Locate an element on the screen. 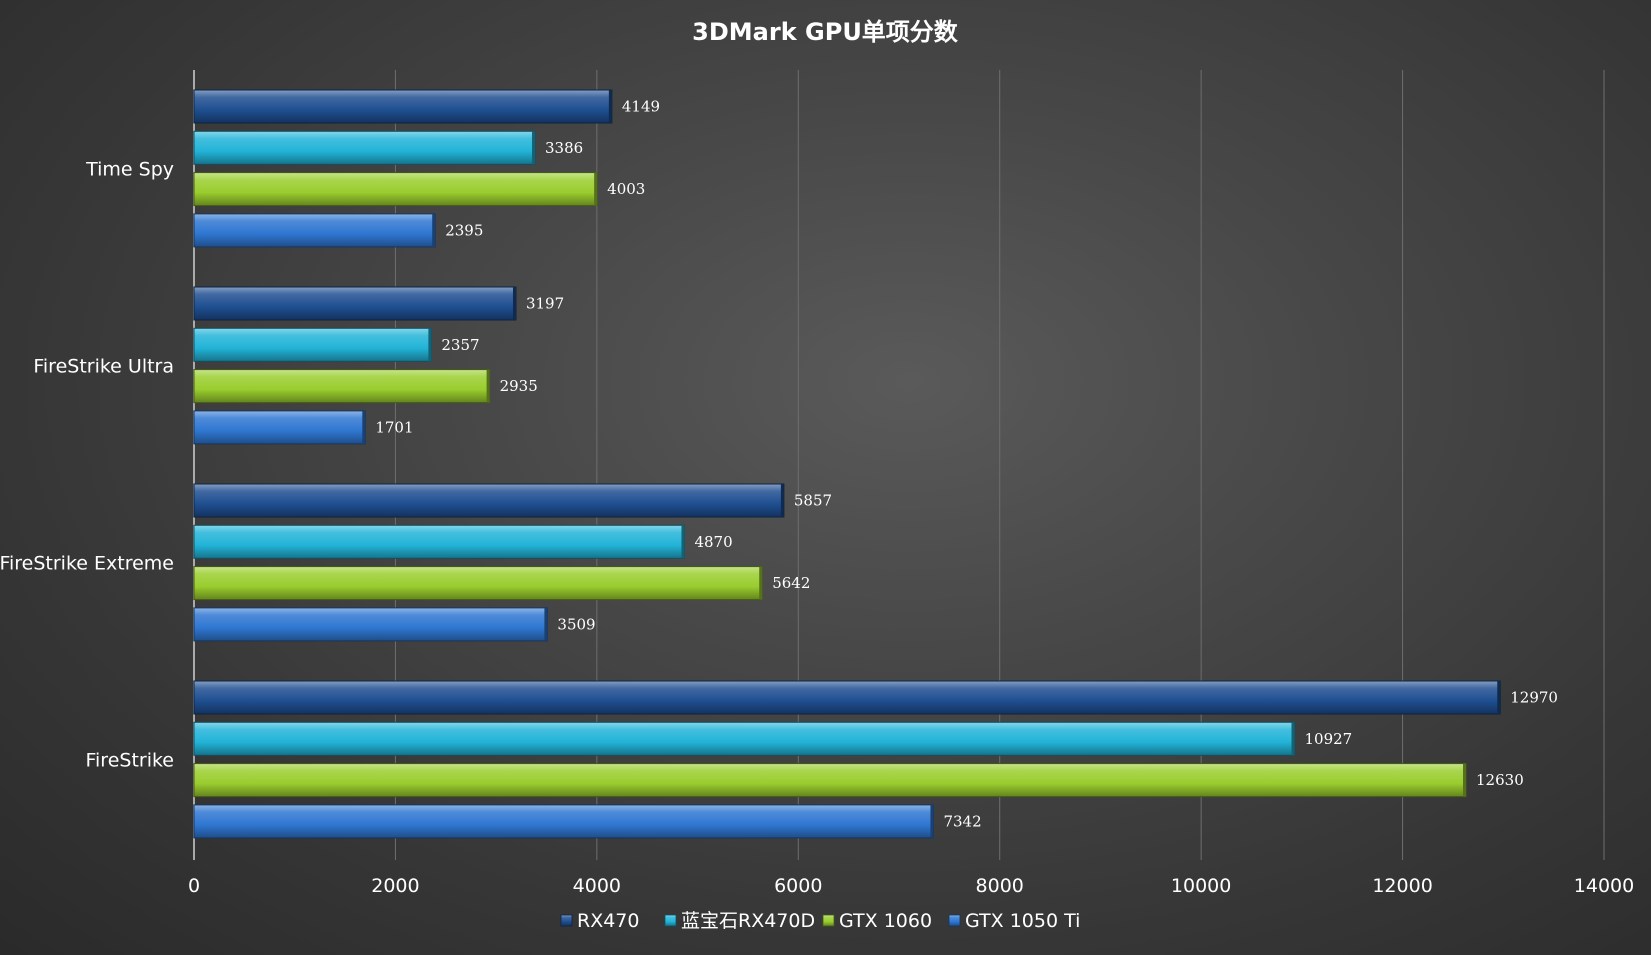 The image size is (1651, 955). x-tick-label-4000: 4000 is located at coordinates (597, 886).